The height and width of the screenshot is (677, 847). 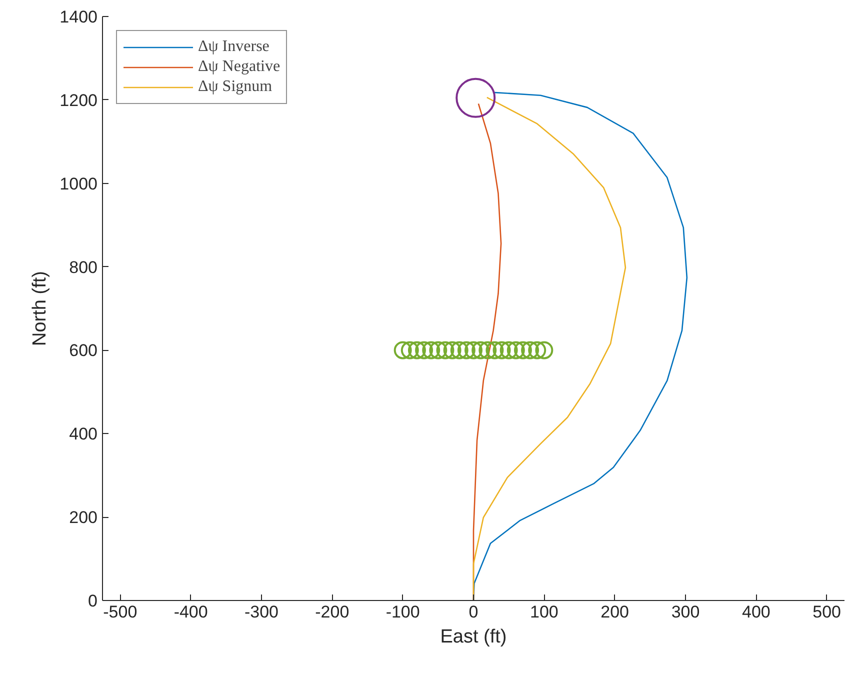 What do you see at coordinates (235, 87) in the screenshot?
I see `legend-label: Δψ Signum` at bounding box center [235, 87].